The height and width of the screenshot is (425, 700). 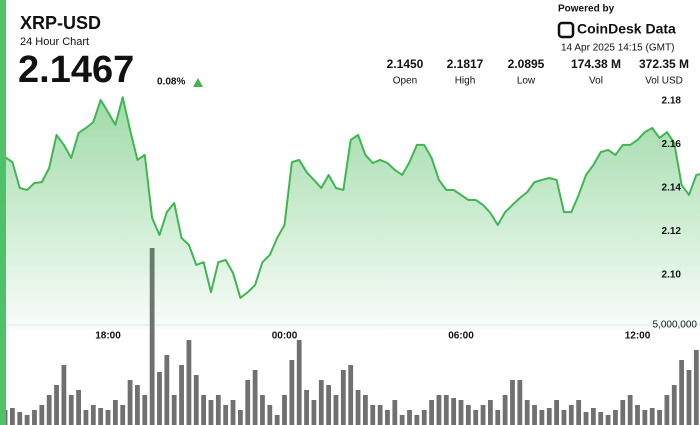 What do you see at coordinates (596, 81) in the screenshot?
I see `stat-label: Vol` at bounding box center [596, 81].